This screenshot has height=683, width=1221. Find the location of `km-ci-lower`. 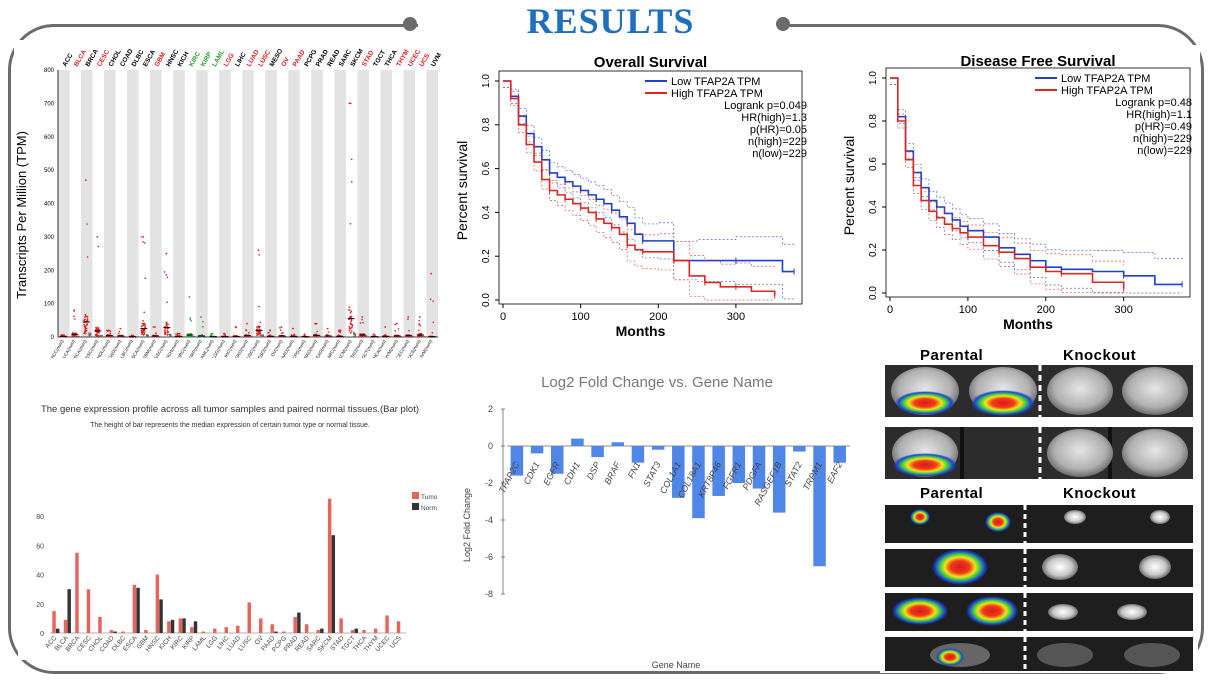

km-ci-lower is located at coordinates (639, 194).